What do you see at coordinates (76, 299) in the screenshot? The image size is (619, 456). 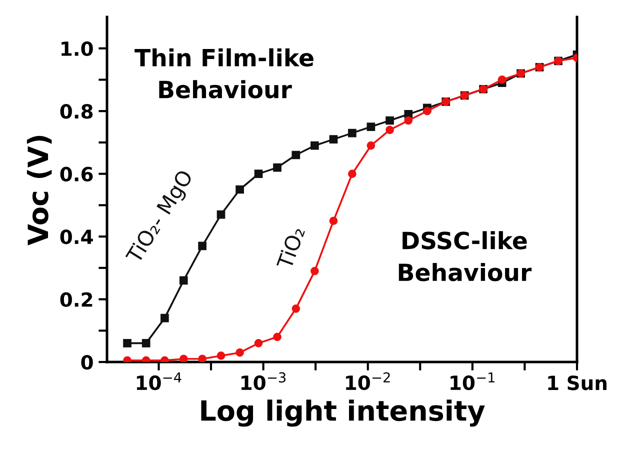 I see `y-tick-label: 0.2` at bounding box center [76, 299].